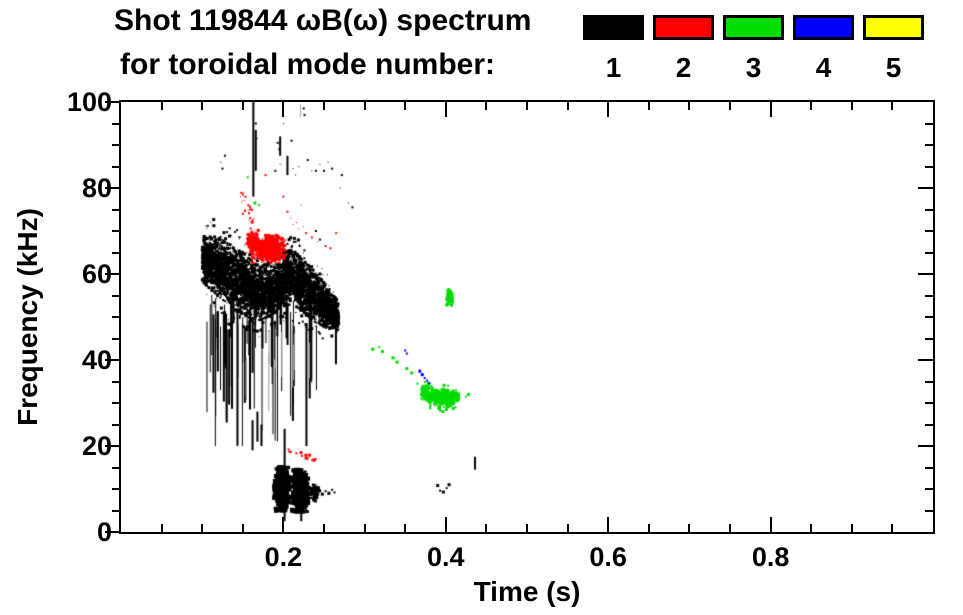  What do you see at coordinates (753, 27) in the screenshot?
I see `legend-swatch-mode3` at bounding box center [753, 27].